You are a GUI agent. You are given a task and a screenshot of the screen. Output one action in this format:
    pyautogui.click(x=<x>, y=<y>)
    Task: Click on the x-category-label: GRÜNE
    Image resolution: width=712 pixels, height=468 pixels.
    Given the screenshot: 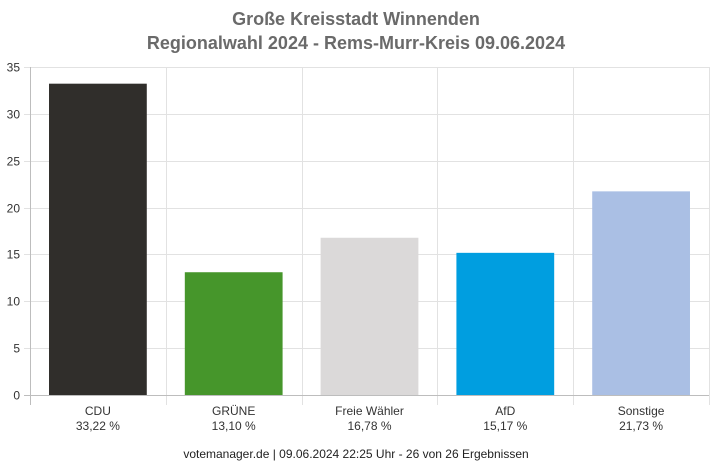 What is the action you would take?
    pyautogui.click(x=233, y=411)
    